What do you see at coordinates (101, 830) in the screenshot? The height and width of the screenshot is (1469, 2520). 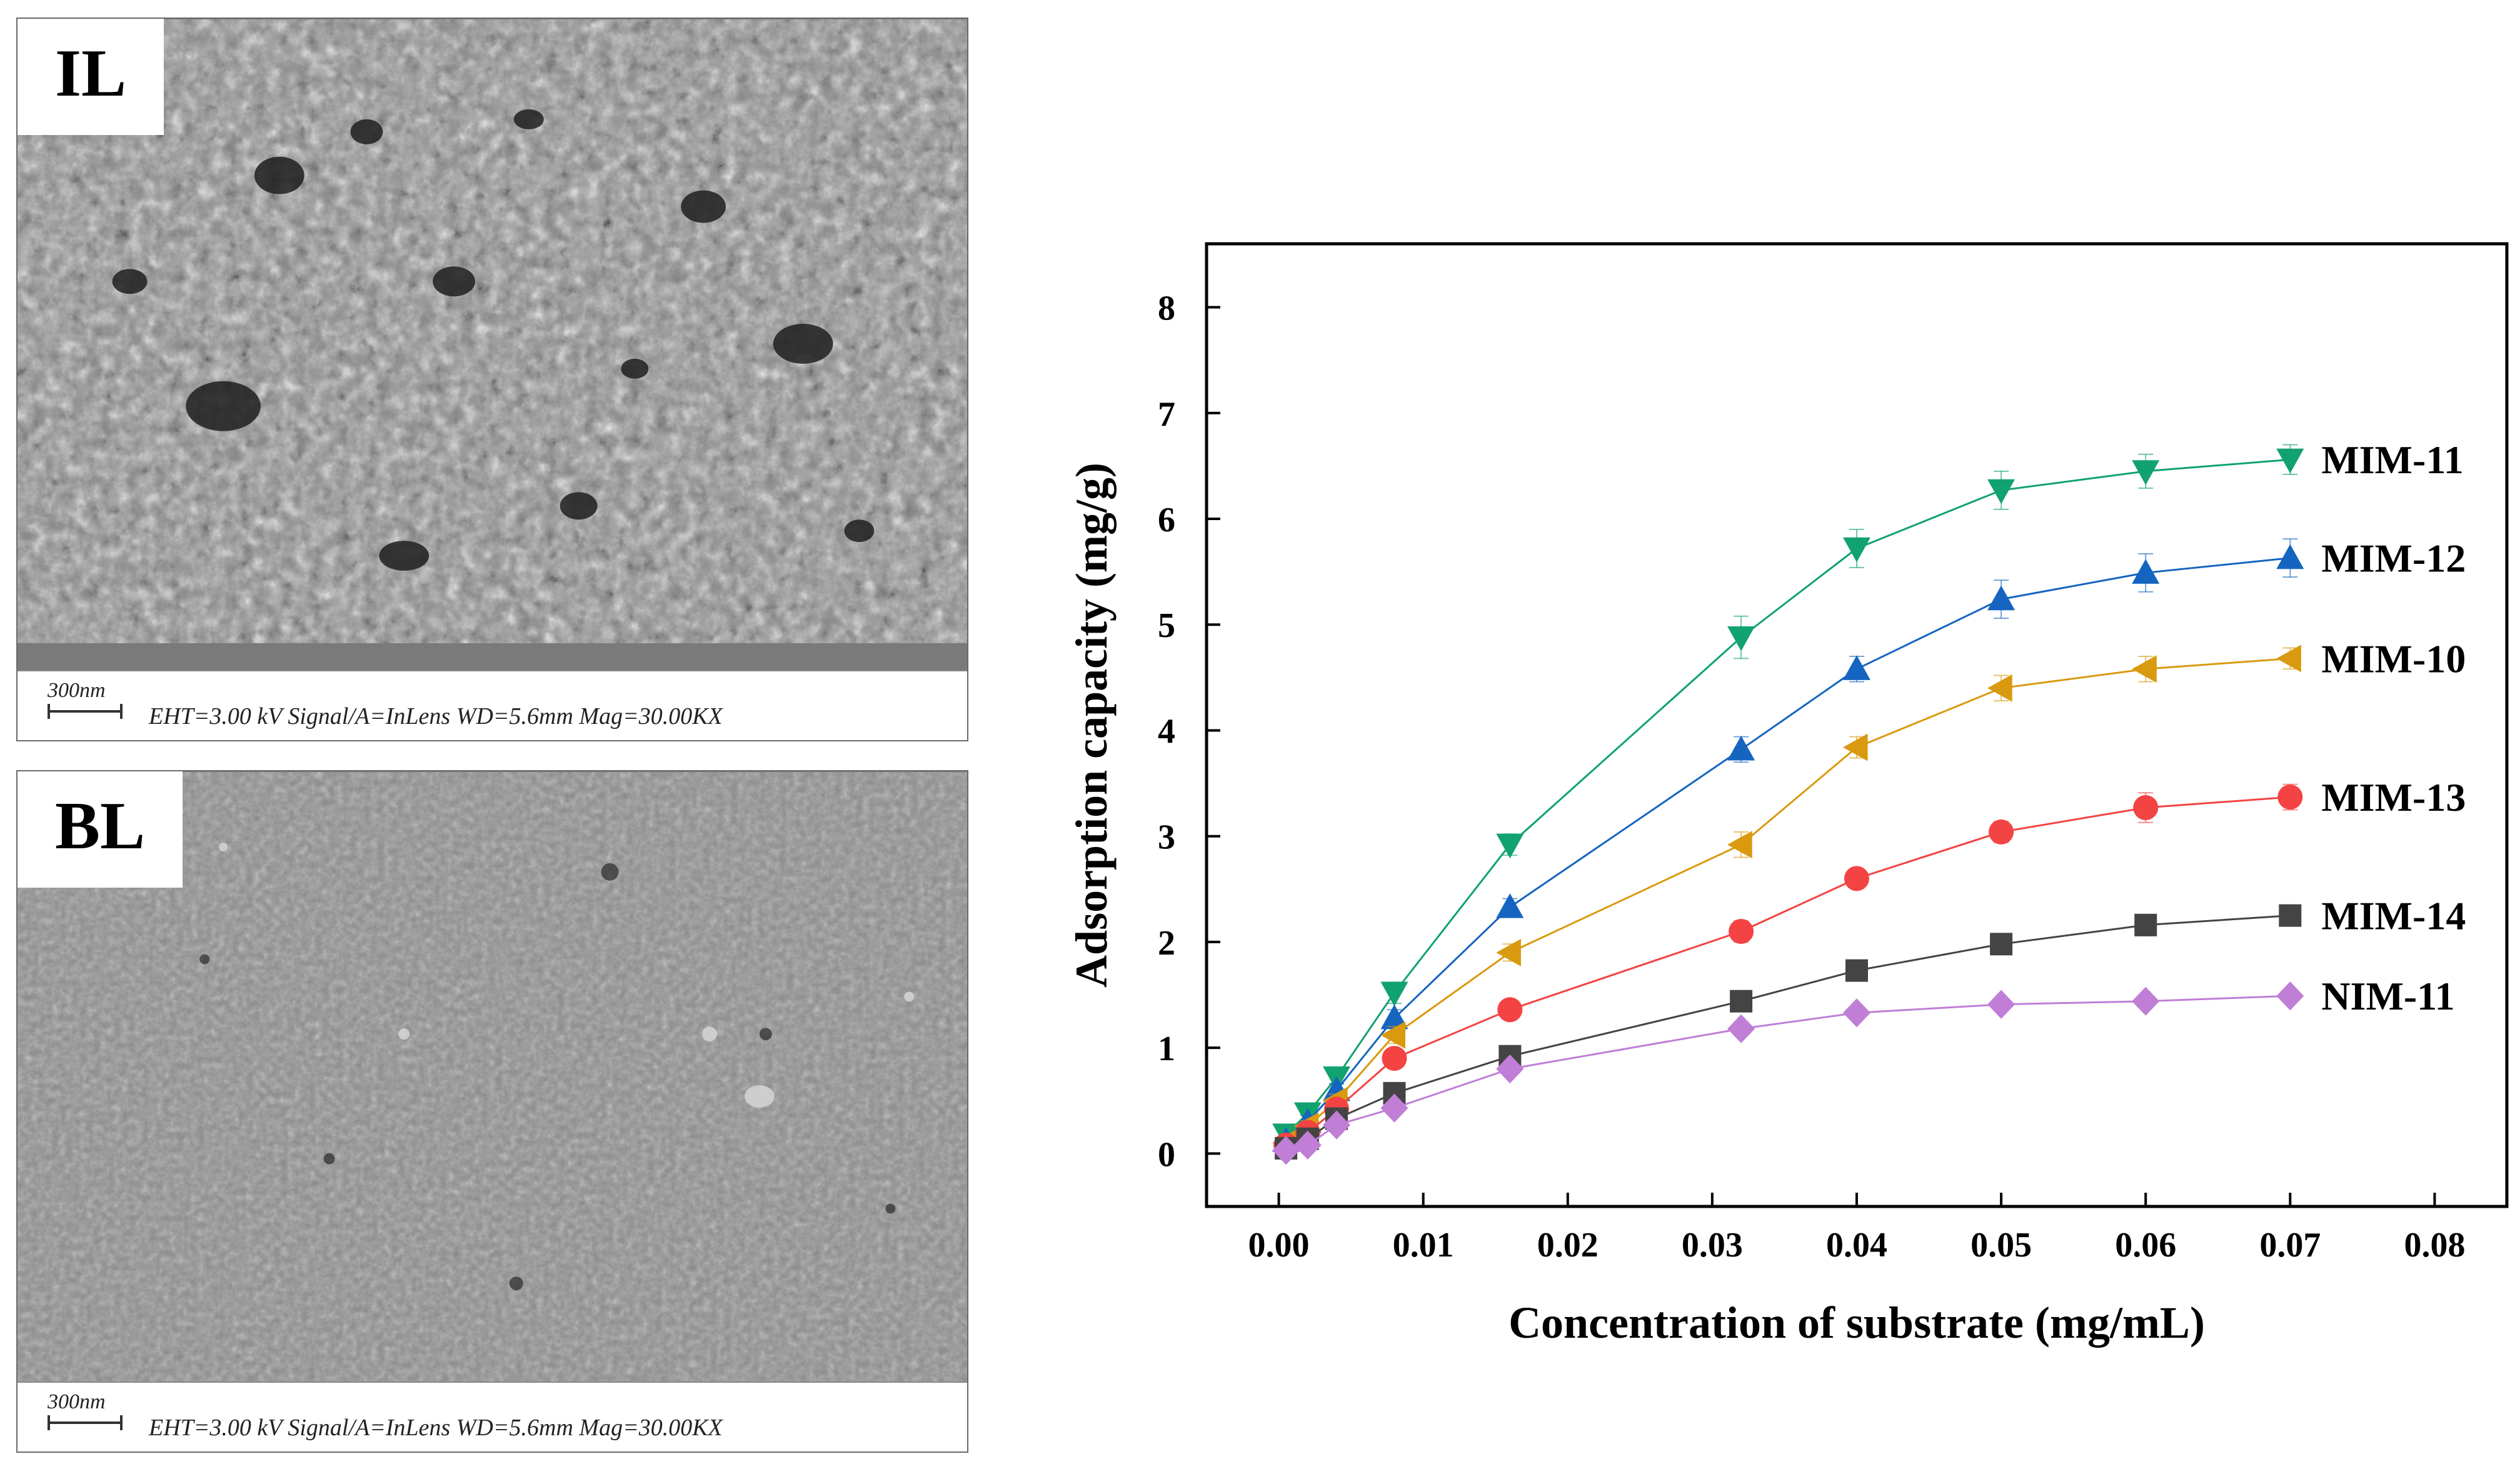 I see `panel-label-bl: BL` at bounding box center [101, 830].